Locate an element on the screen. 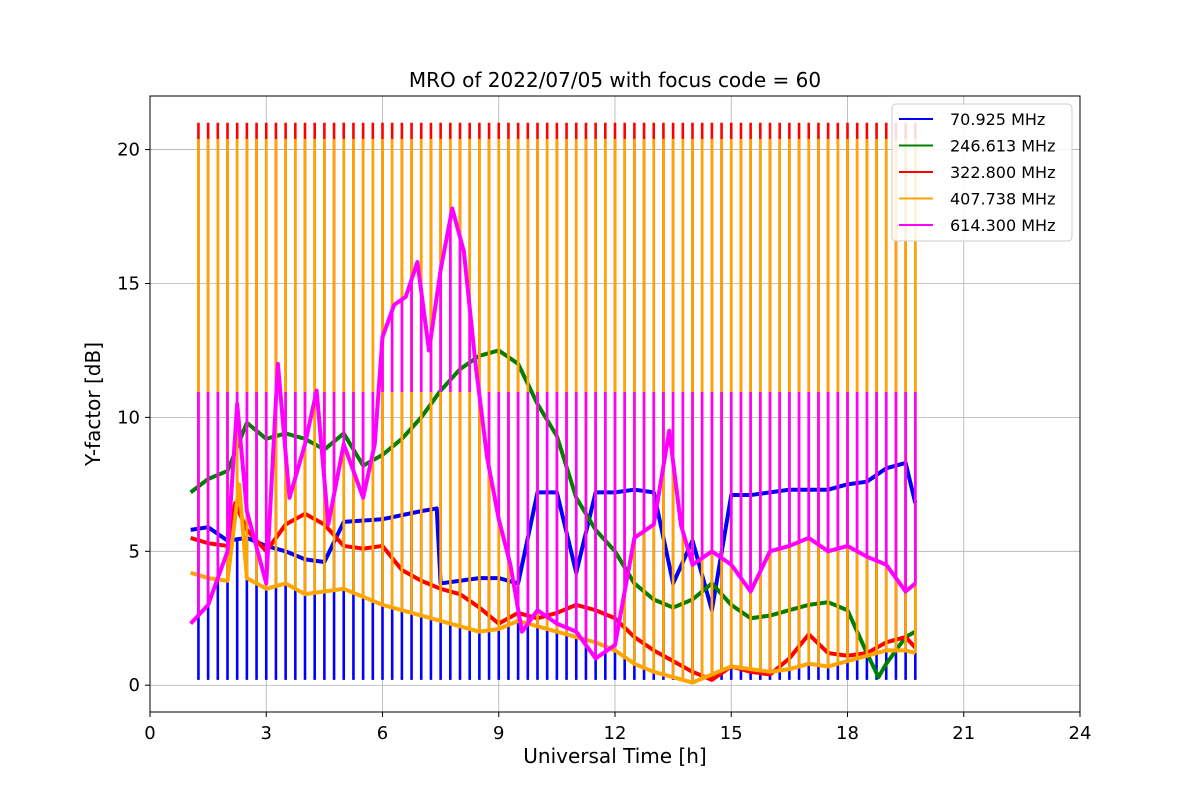  y-tick-label: 20 is located at coordinates (128, 150).